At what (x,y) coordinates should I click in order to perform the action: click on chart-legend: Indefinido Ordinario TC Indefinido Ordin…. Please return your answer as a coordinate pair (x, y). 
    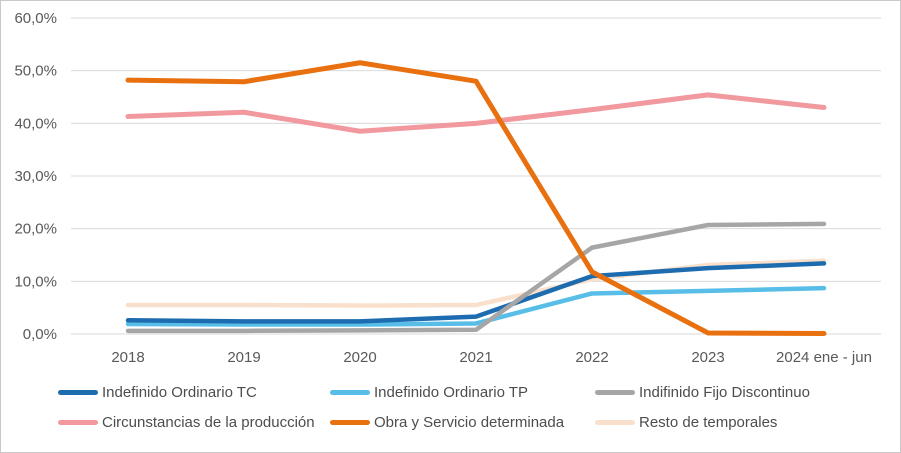
    Looking at the image, I should click on (471, 407).